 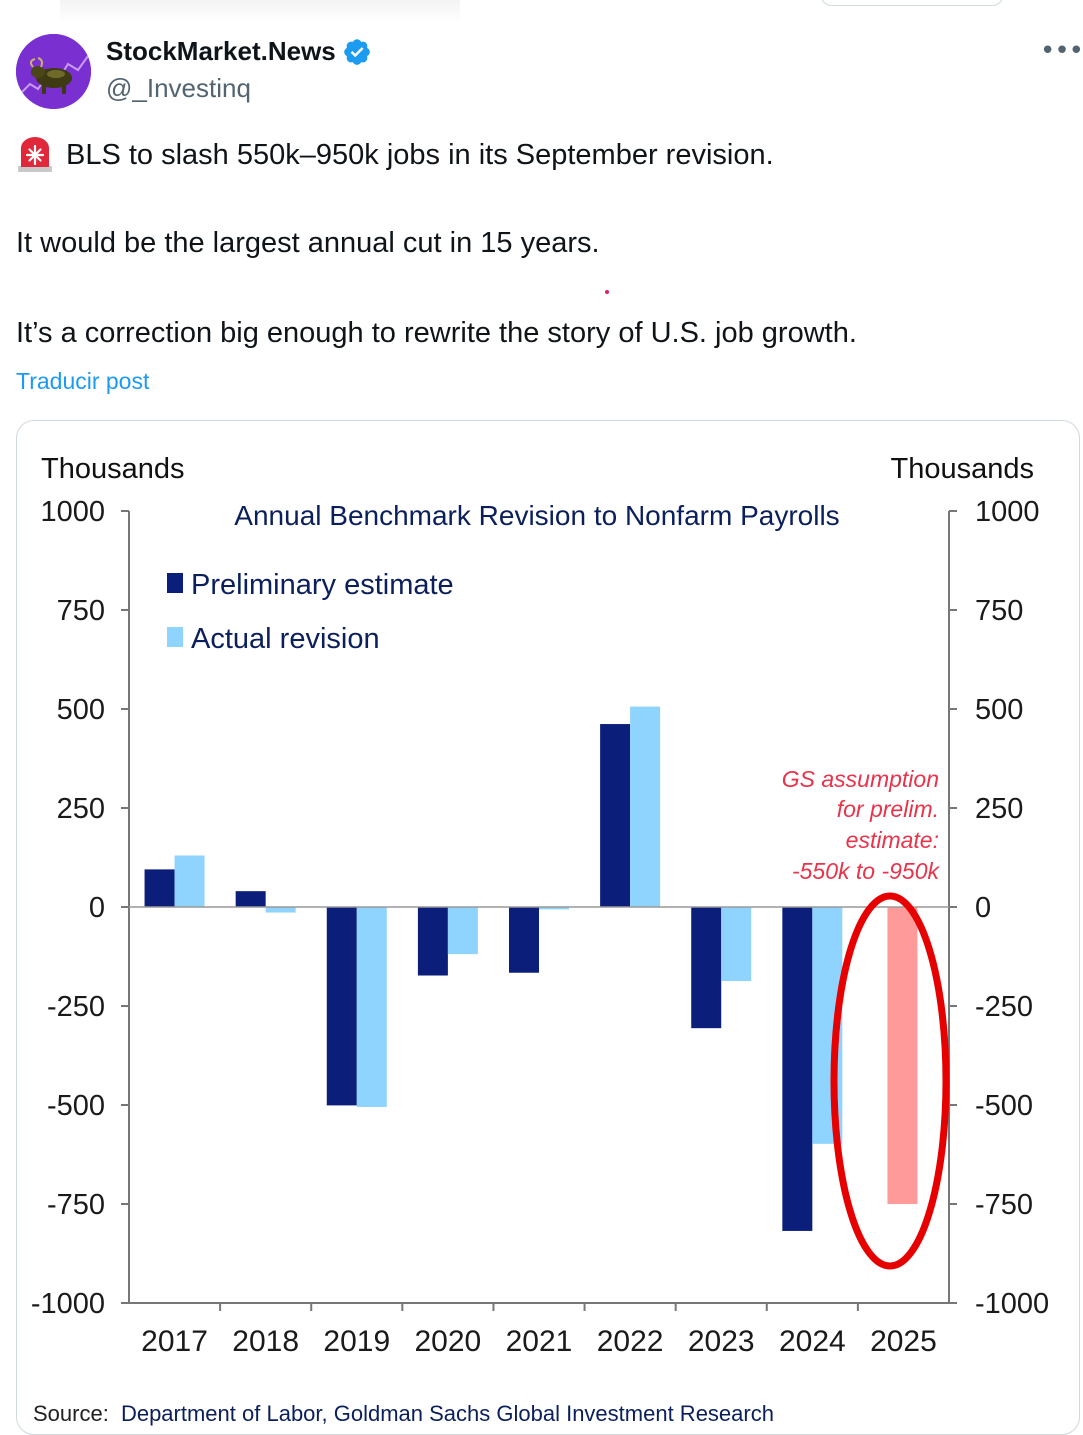 What do you see at coordinates (285, 639) in the screenshot?
I see `legend-label-actual: Actual revision` at bounding box center [285, 639].